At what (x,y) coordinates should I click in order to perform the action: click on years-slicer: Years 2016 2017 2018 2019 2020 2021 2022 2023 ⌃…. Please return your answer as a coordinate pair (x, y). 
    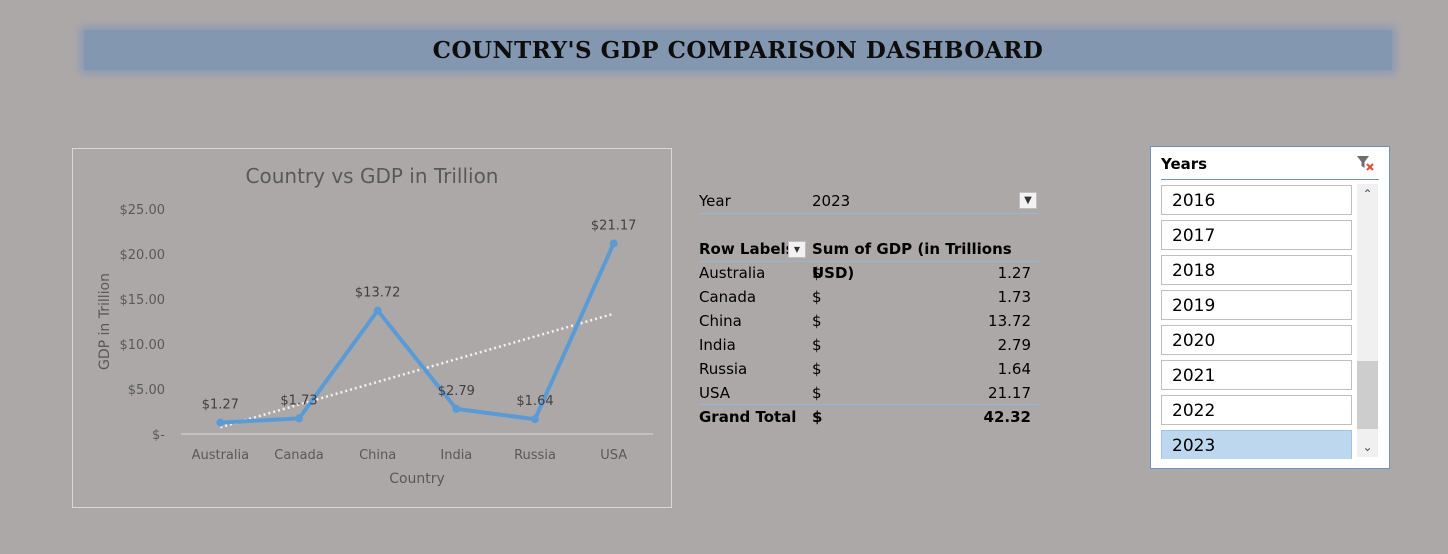
    Looking at the image, I should click on (1270, 307).